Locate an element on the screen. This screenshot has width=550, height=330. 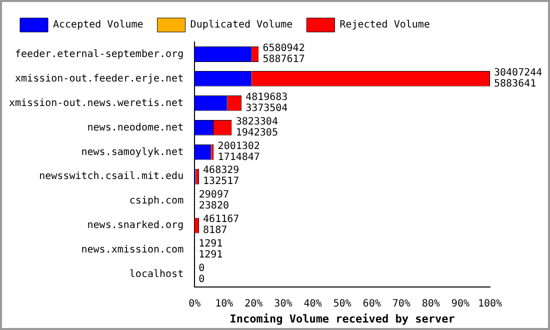
x-tick-label: 60% is located at coordinates (371, 304).